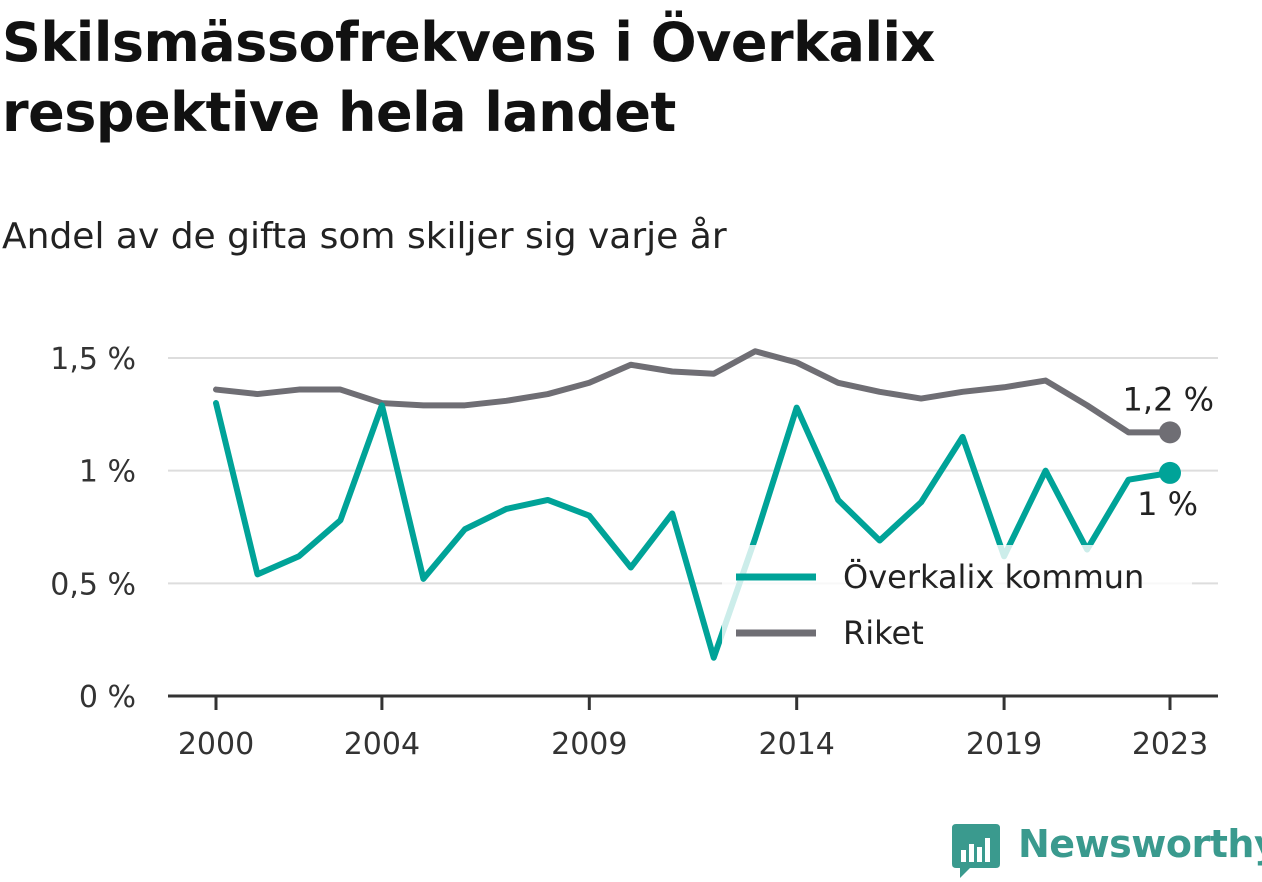  Describe the element at coordinates (797, 744) in the screenshot. I see `x-tick-label: 2014` at that location.